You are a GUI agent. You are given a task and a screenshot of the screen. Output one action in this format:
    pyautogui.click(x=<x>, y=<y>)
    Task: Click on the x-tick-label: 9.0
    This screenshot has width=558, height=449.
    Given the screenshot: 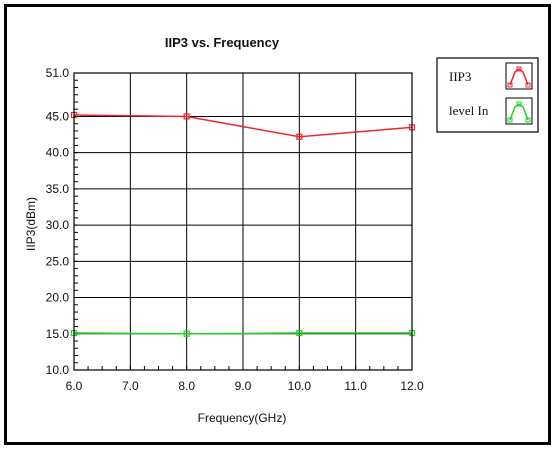 What is the action you would take?
    pyautogui.click(x=243, y=386)
    